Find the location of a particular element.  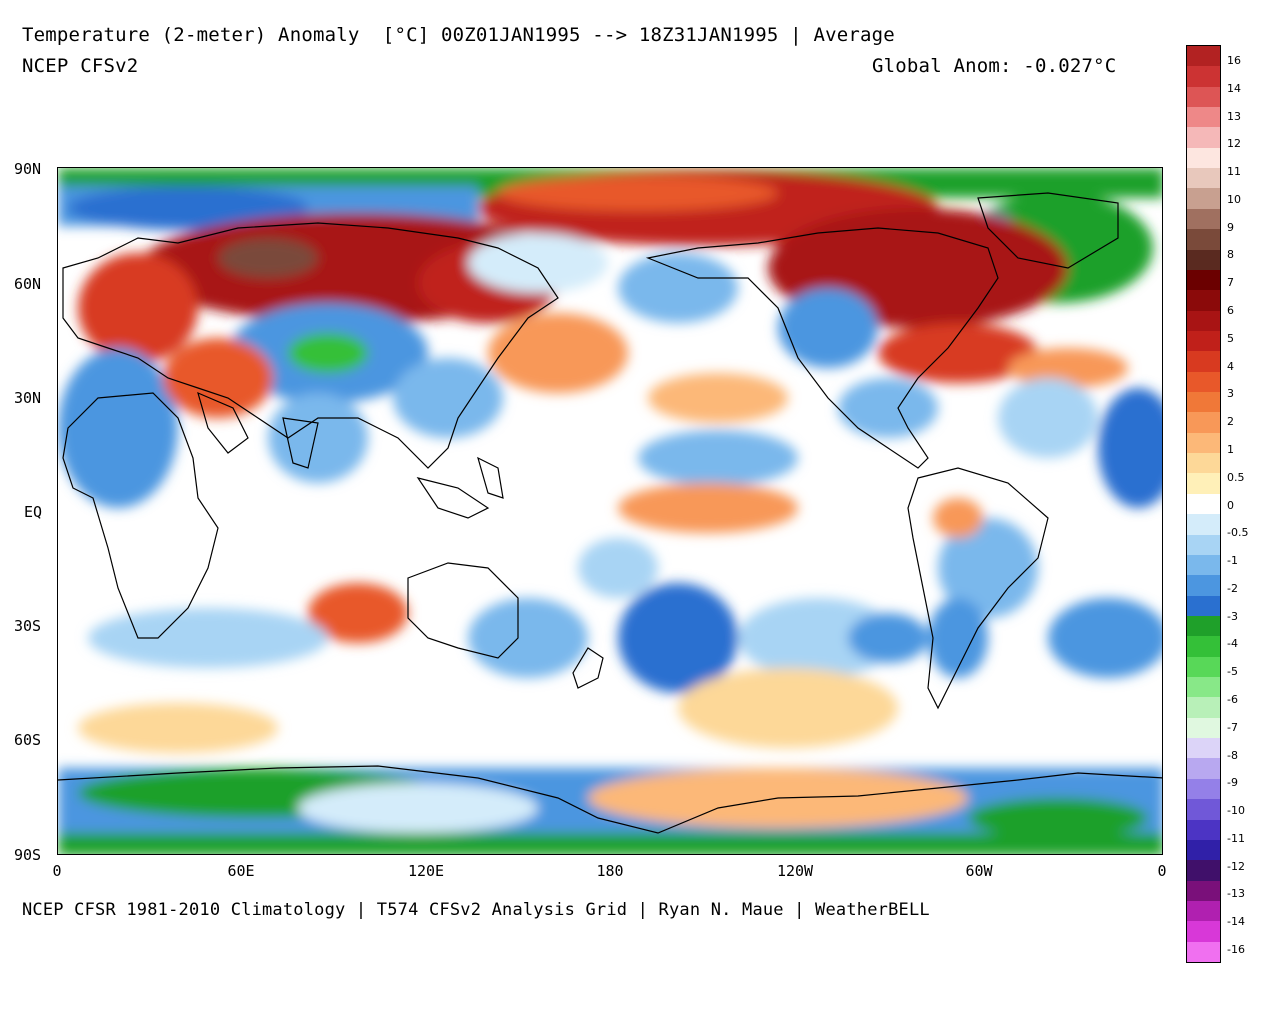

lat-label-90s: 90S is located at coordinates (28, 855).